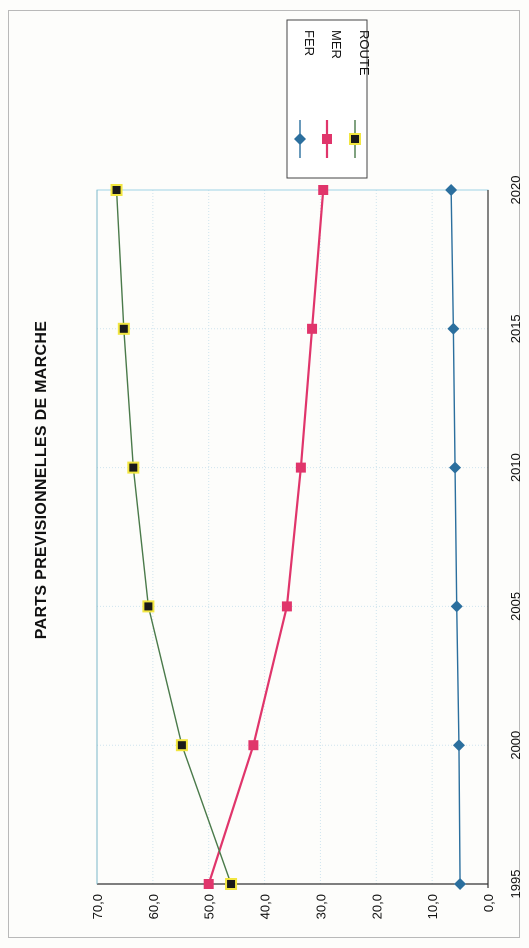  I want to click on legend: FER MER ROUTE, so click(329, 99).